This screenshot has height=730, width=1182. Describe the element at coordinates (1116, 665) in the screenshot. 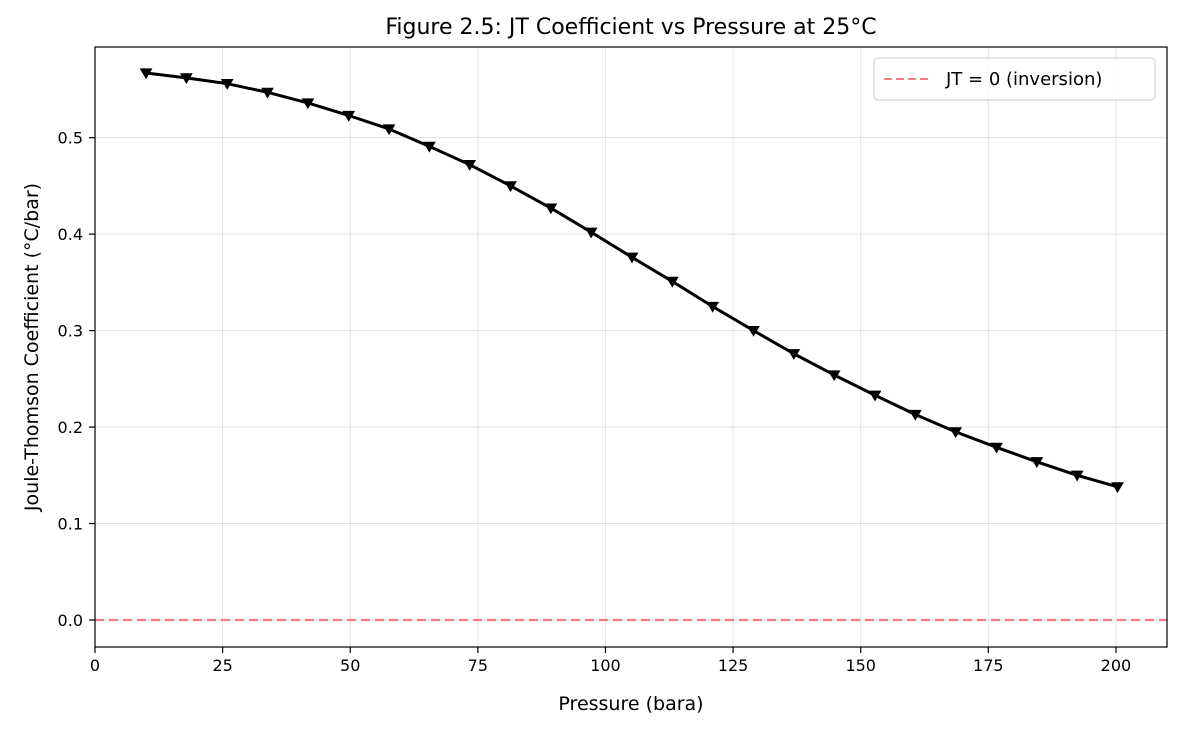

I see `x-tick-label: 200` at that location.